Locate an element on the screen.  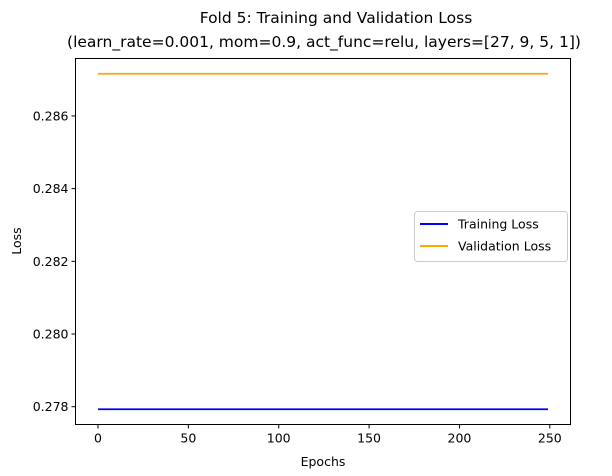
x-tick-label: 150 is located at coordinates (369, 438).